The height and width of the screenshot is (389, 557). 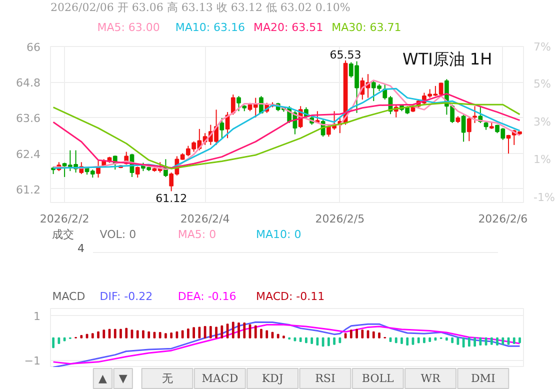 What do you see at coordinates (431, 378) in the screenshot?
I see `text: WR` at bounding box center [431, 378].